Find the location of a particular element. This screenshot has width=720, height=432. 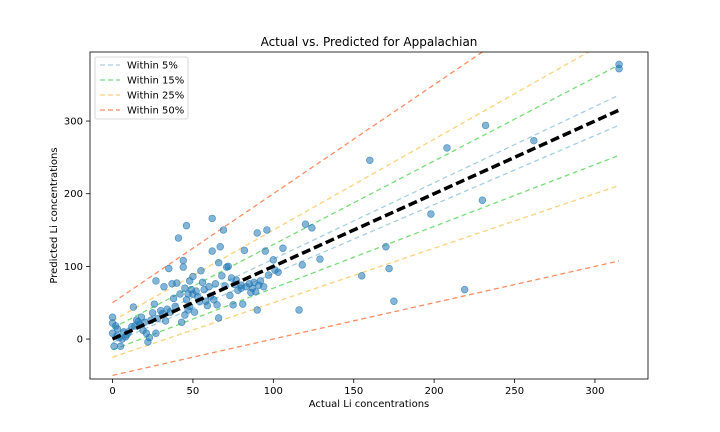

y-tick-label: 0 is located at coordinates (80, 340).